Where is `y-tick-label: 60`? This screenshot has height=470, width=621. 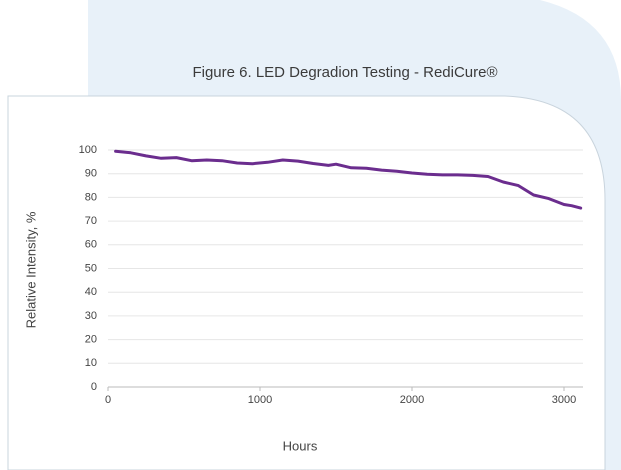 y-tick-label: 60 is located at coordinates (91, 245).